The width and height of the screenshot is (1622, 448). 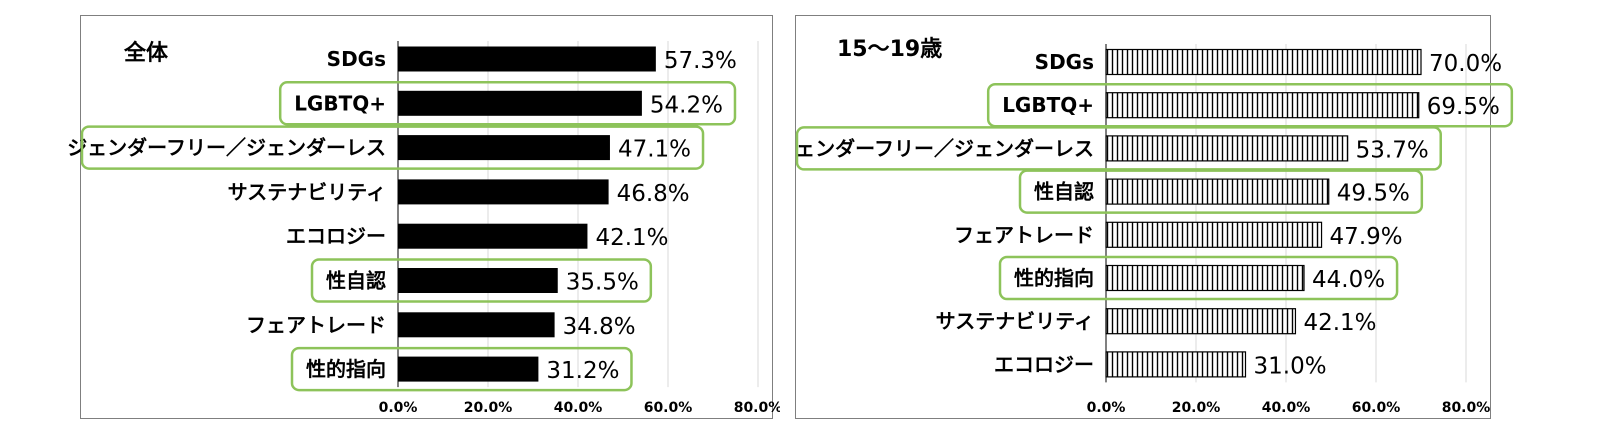 I want to click on value-label: 69.5%, so click(x=1463, y=107).